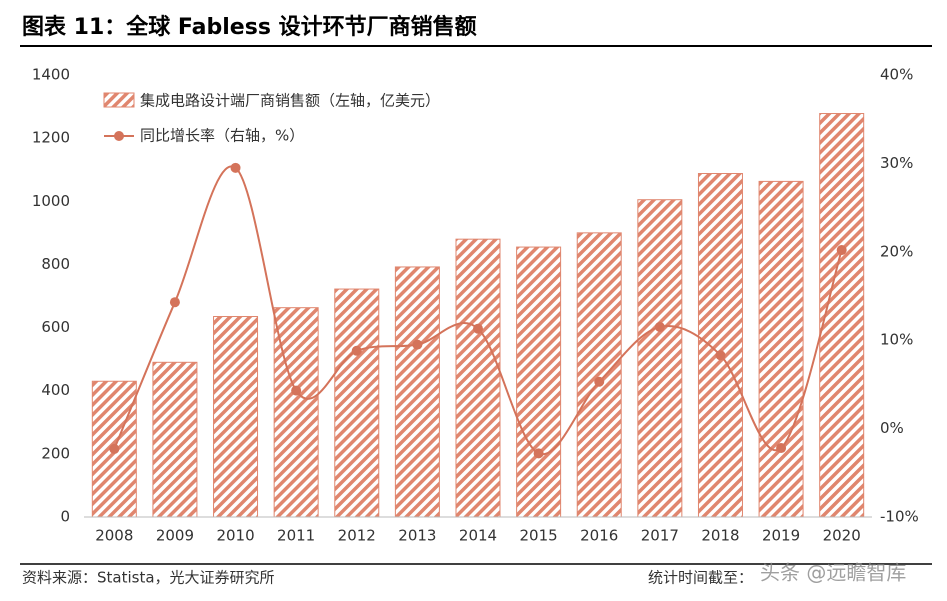 This screenshot has width=947, height=601. Describe the element at coordinates (55, 264) in the screenshot. I see `y-tick-label: 800` at that location.